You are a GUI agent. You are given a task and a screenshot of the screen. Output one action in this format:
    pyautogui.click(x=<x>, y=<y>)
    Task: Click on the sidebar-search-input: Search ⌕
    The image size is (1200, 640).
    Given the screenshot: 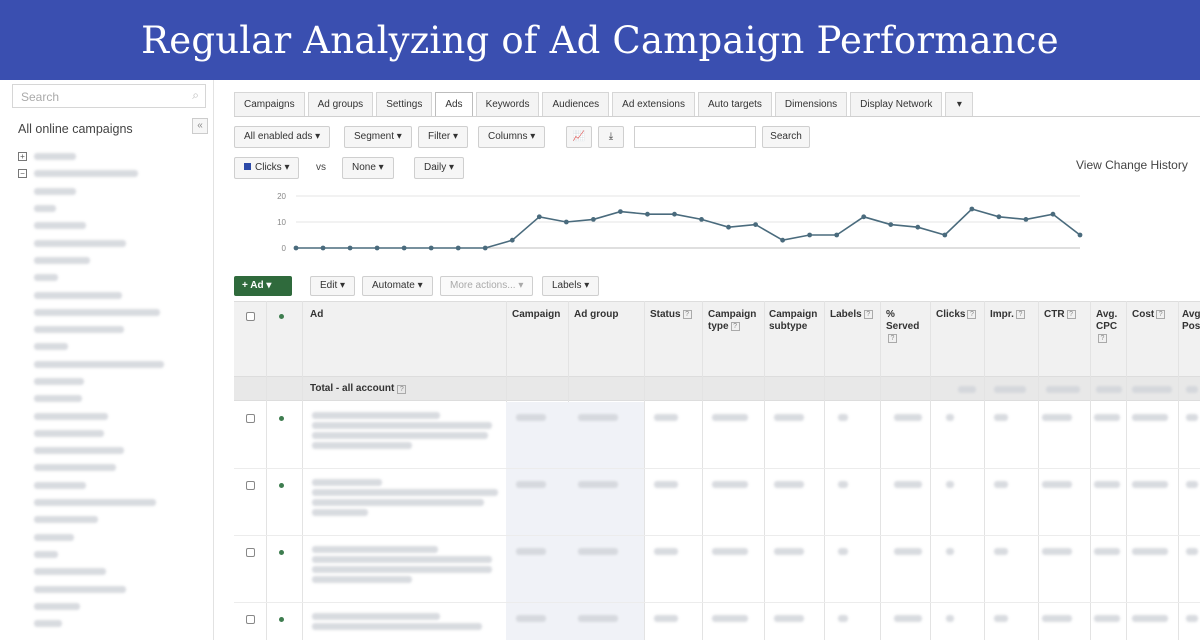 What is the action you would take?
    pyautogui.click(x=109, y=96)
    